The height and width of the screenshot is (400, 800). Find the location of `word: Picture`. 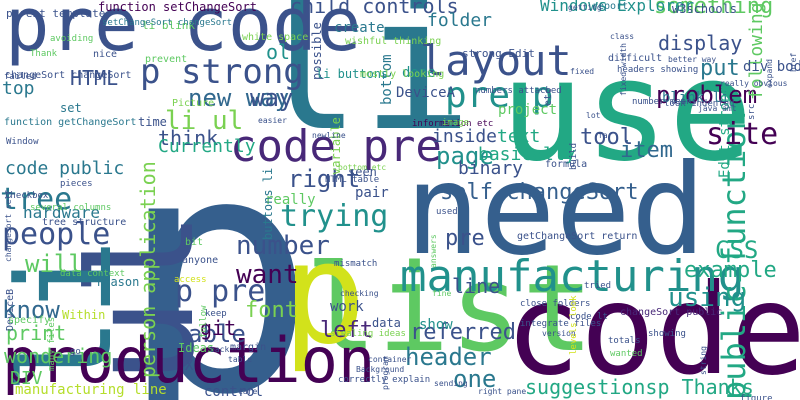

word: Picture is located at coordinates (193, 103).